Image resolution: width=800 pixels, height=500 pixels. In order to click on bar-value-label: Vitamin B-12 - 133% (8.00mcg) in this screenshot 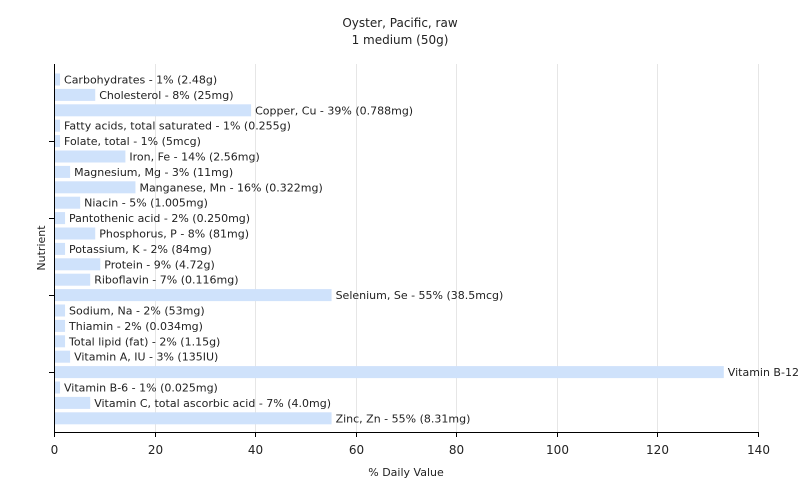, I will do `click(764, 372)`.